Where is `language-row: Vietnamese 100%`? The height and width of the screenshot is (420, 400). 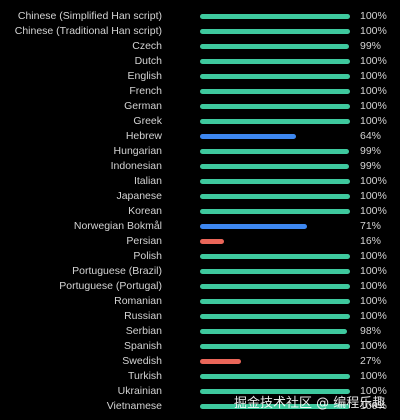
language-row: Vietnamese 100% is located at coordinates (200, 406).